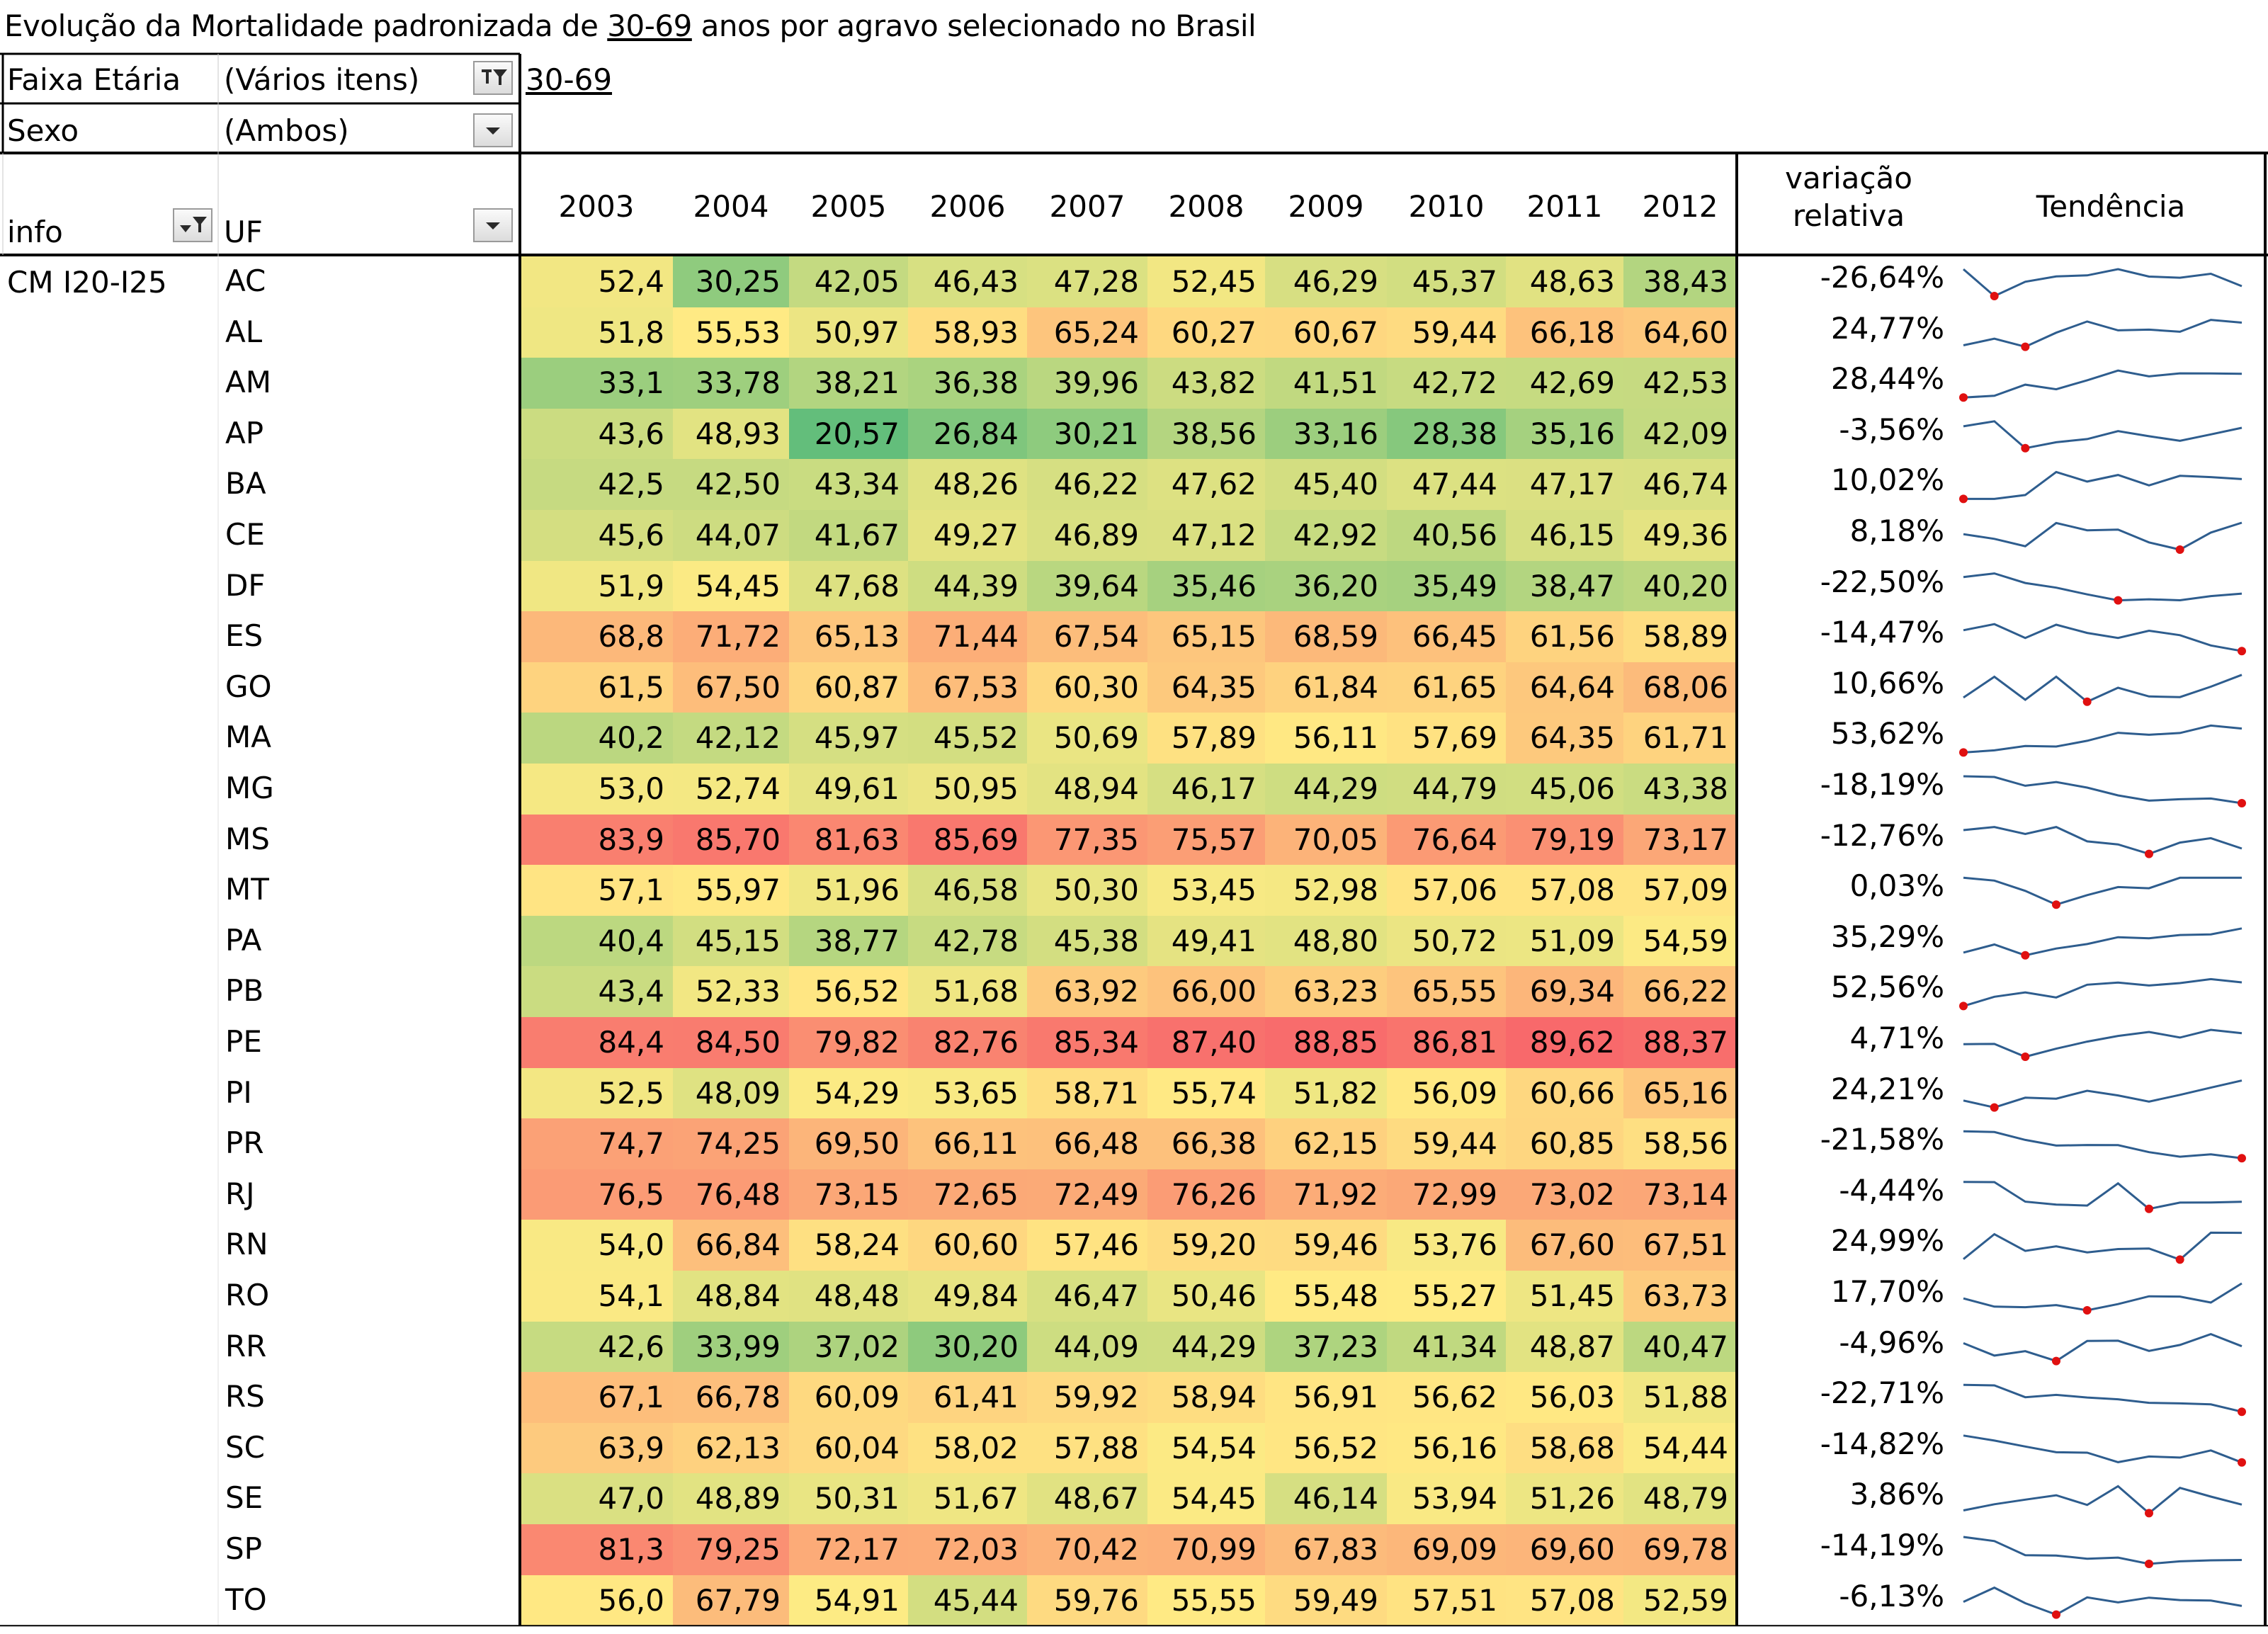  I want to click on value-cell: 33,16, so click(1326, 434).